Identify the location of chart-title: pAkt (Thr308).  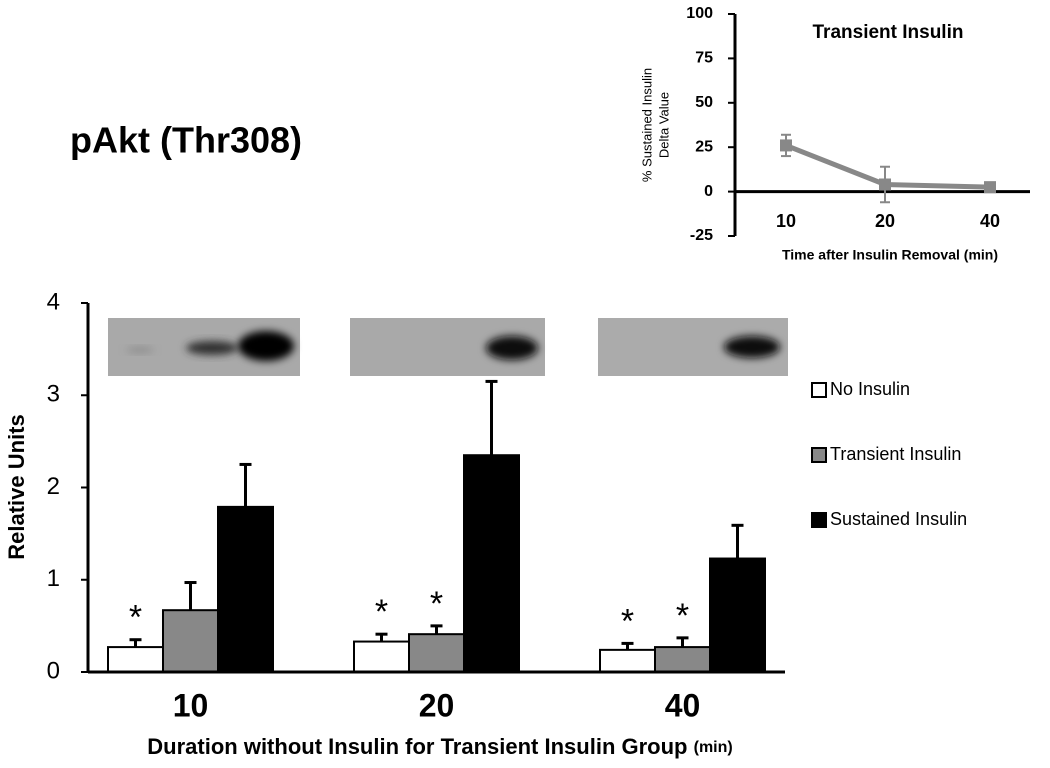
(186, 140).